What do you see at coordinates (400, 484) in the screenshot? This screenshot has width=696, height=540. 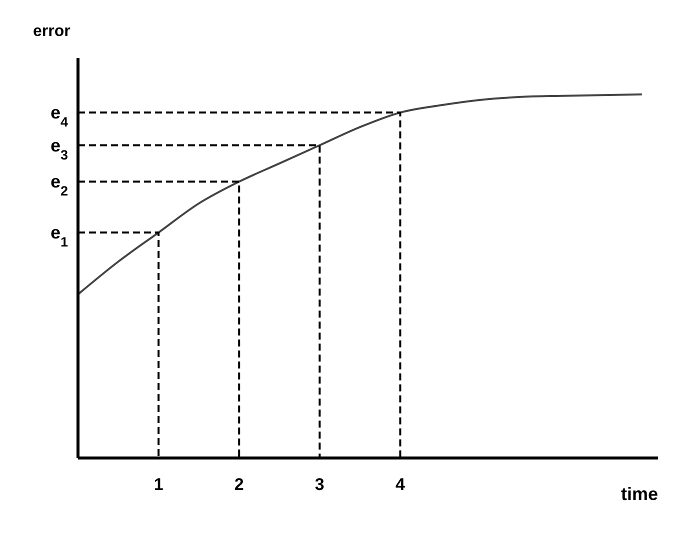 I see `x-tick-label: 4` at bounding box center [400, 484].